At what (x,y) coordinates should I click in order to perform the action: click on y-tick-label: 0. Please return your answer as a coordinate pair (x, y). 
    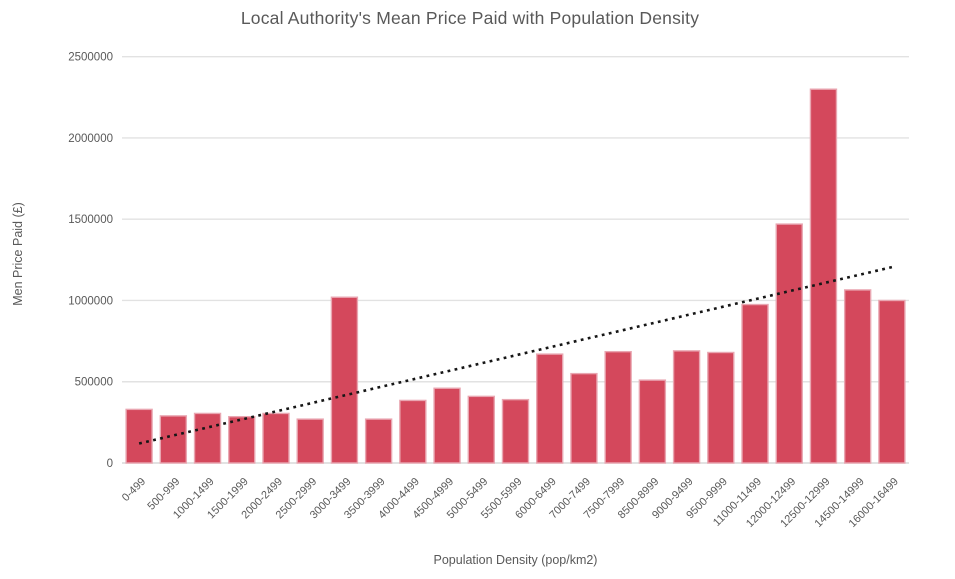
    Looking at the image, I should click on (110, 464).